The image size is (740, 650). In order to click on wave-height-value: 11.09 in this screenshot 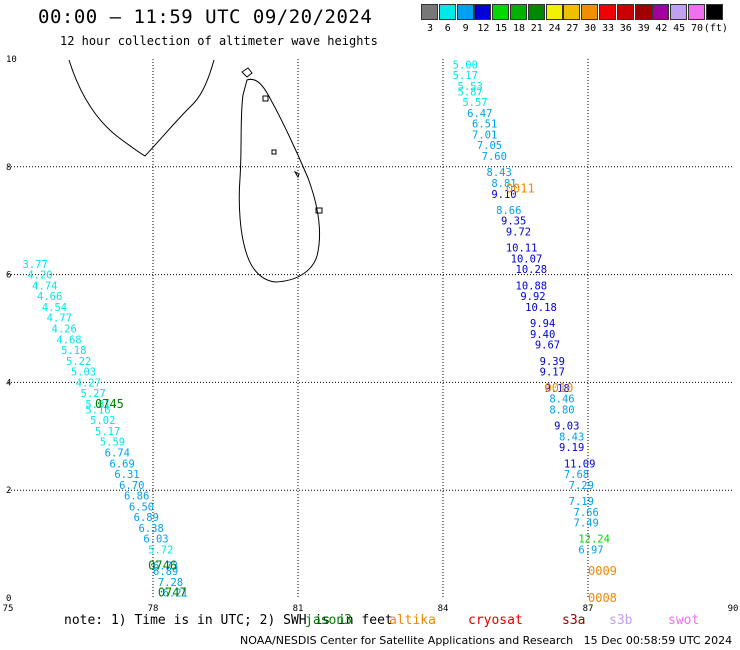, I will do `click(580, 464)`.